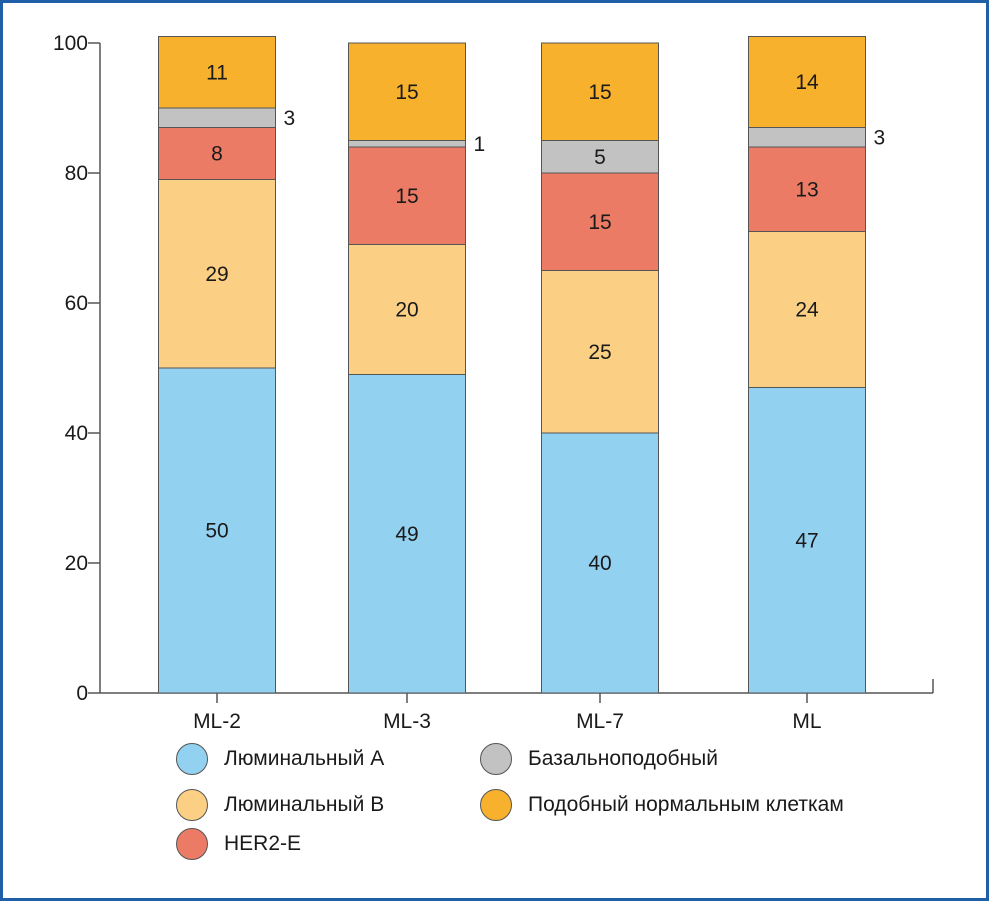  I want to click on y-tick-label: 100, so click(70, 43).